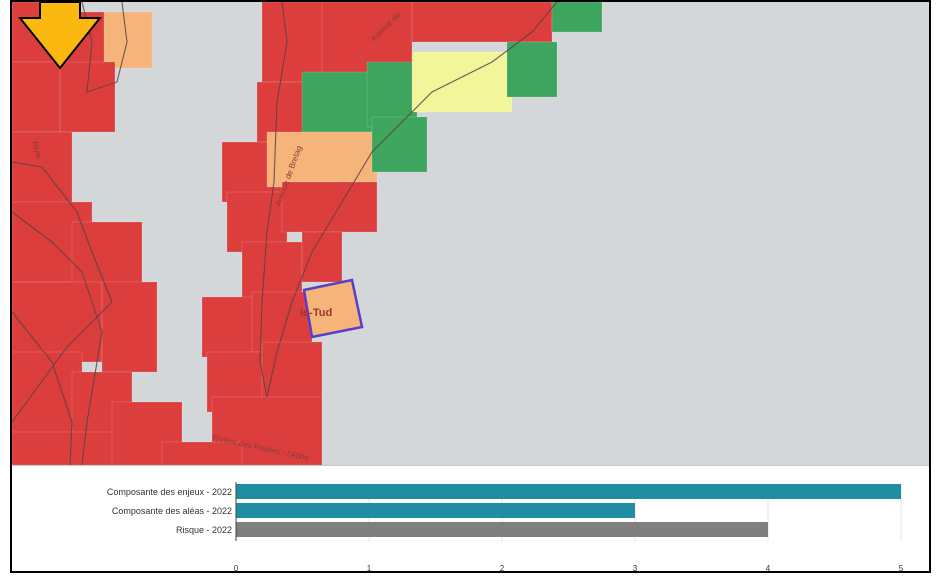 Image resolution: width=936 pixels, height=577 pixels. I want to click on down-arrow-icon, so click(60, 36).